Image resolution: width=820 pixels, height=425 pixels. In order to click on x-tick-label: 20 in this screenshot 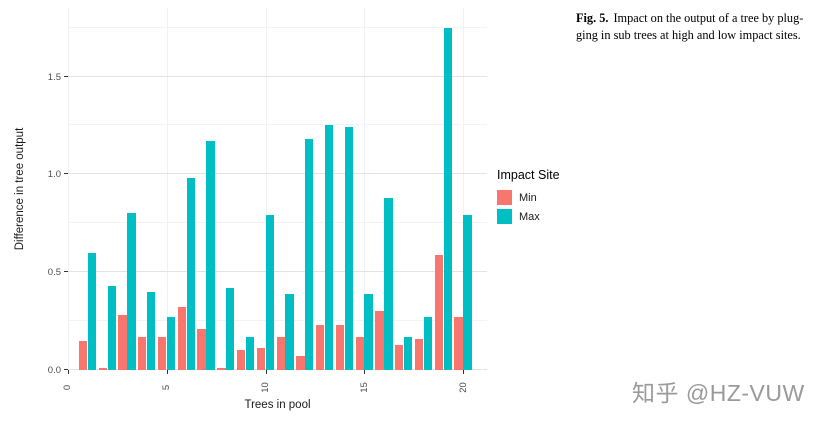, I will do `click(463, 387)`.